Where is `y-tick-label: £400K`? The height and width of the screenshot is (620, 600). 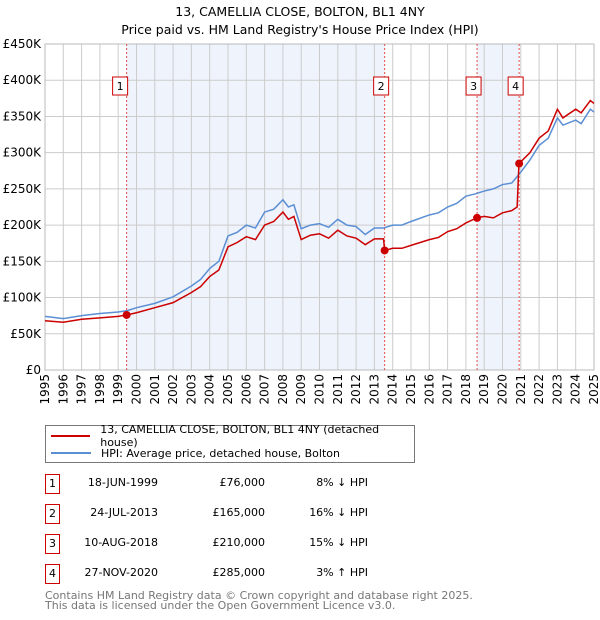
y-tick-label: £400K is located at coordinates (23, 80).